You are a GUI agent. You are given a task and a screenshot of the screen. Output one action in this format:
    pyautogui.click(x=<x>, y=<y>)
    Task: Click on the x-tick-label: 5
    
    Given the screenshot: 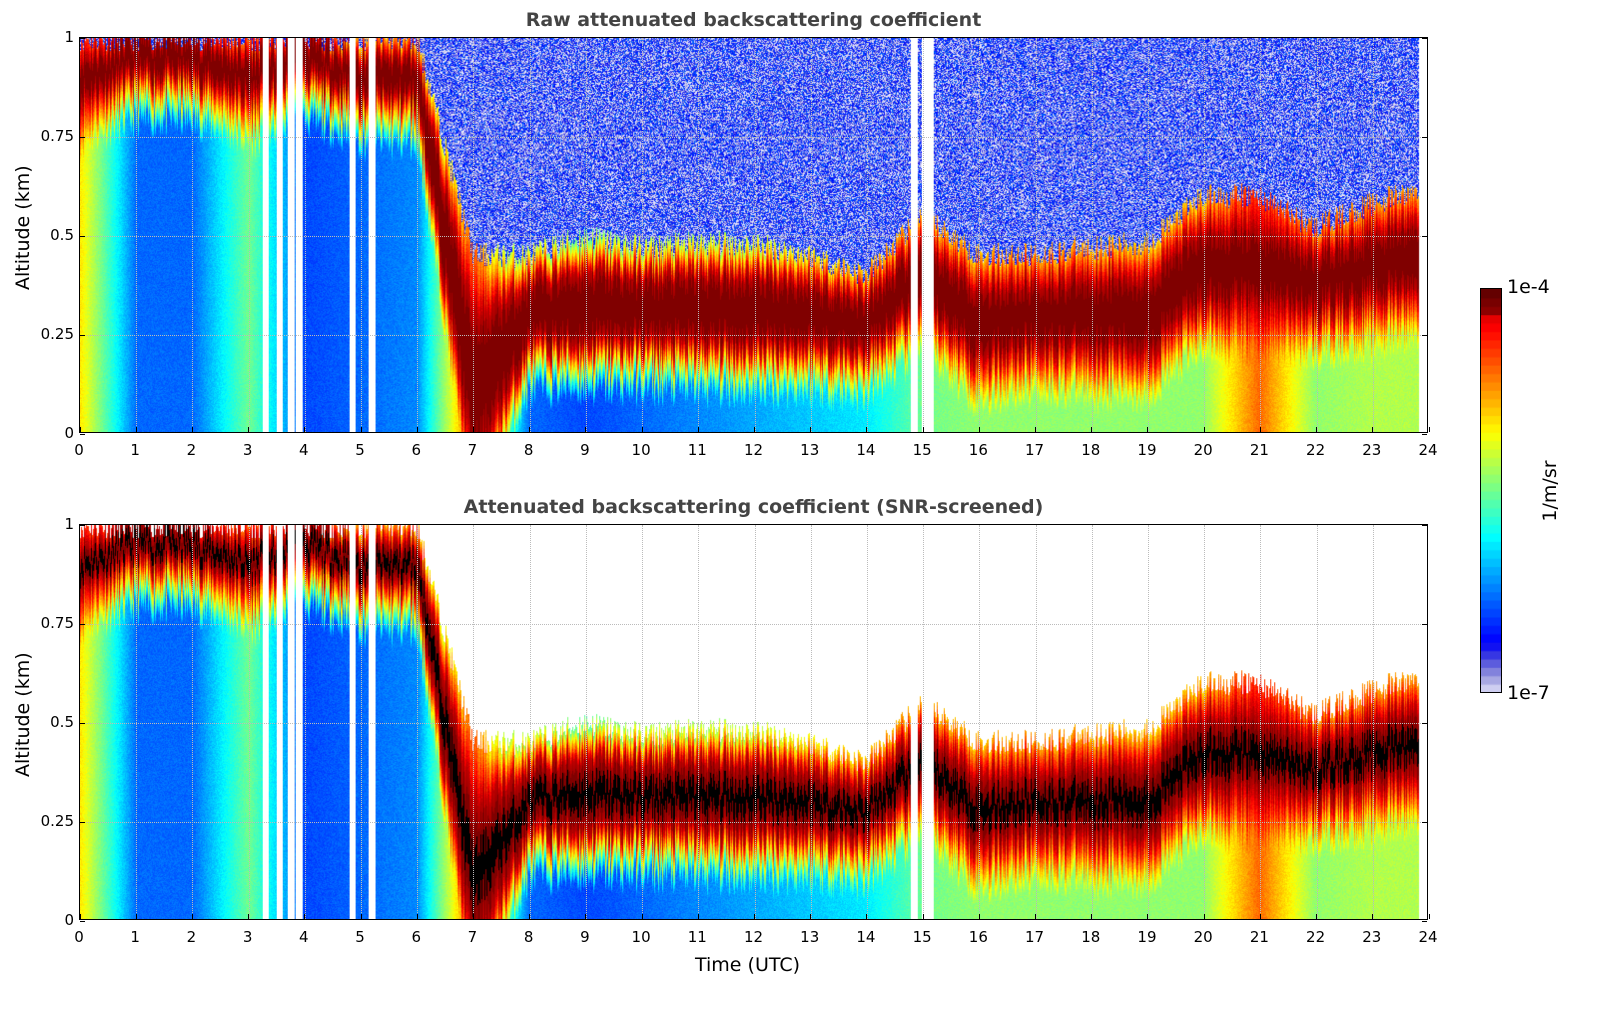 What is the action you would take?
    pyautogui.click(x=360, y=937)
    